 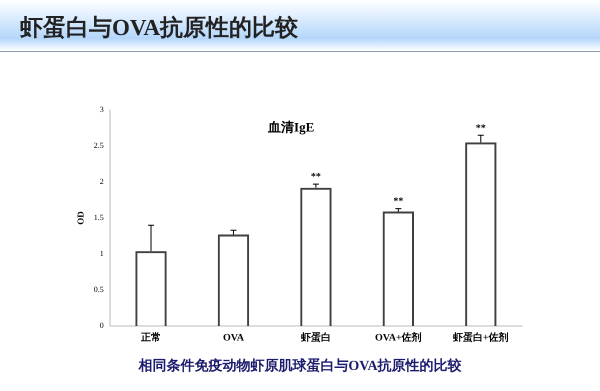 What do you see at coordinates (99, 217) in the screenshot?
I see `y-tick-label: 1.5` at bounding box center [99, 217].